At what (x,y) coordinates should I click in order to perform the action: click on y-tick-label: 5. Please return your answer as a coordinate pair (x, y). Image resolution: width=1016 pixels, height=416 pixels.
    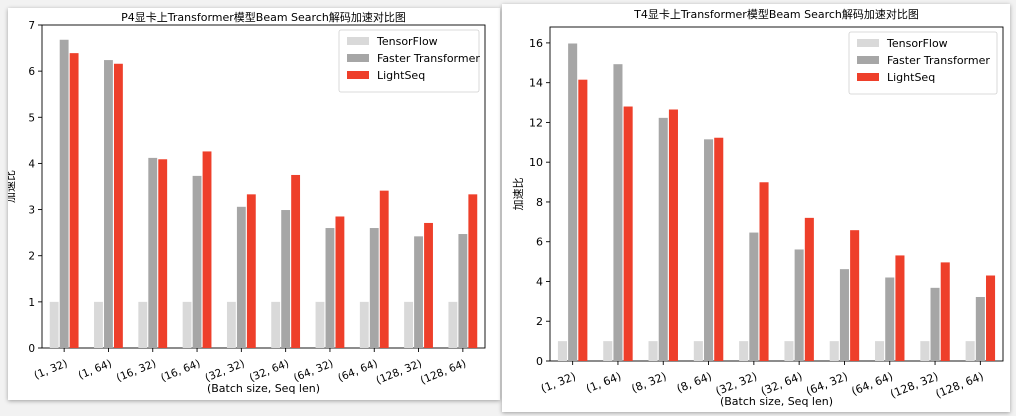
    Looking at the image, I should click on (31, 118).